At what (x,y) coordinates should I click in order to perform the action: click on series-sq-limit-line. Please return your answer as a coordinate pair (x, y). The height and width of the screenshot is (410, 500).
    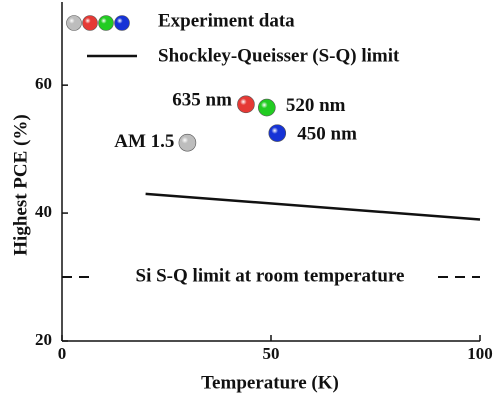
    Looking at the image, I should click on (313, 206).